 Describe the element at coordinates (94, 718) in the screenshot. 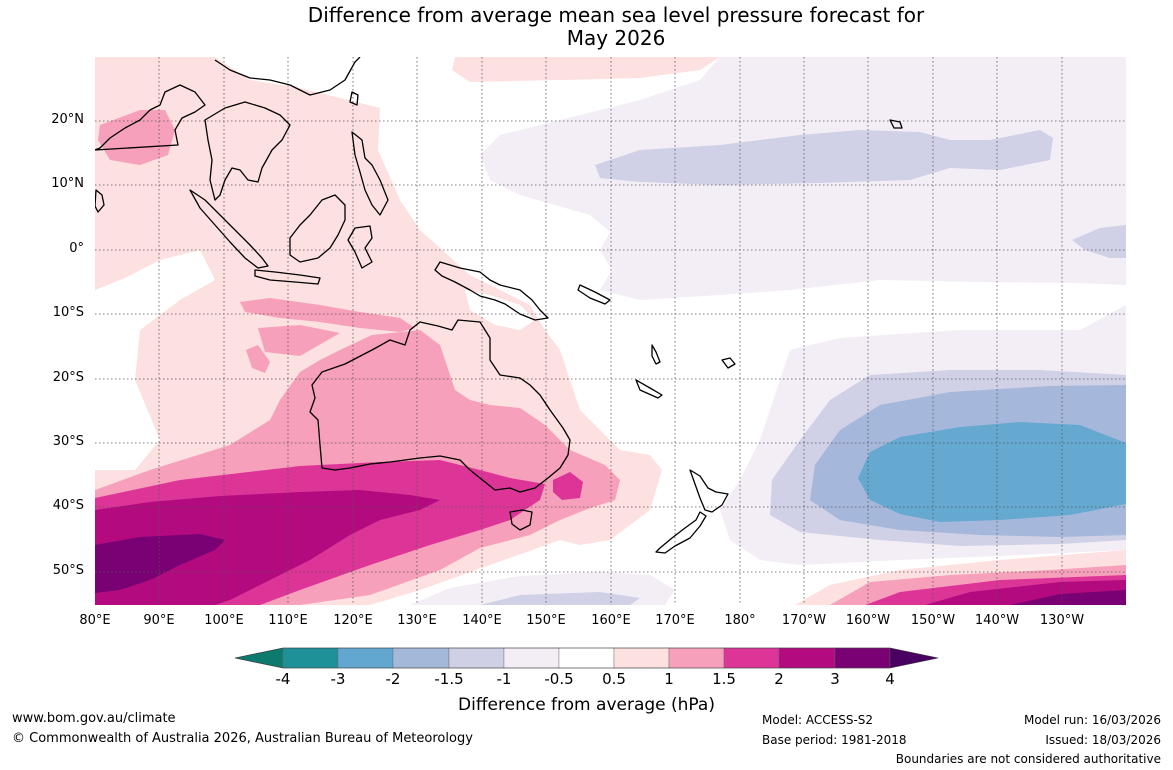

I see `footer-url: www.bom.gov.au/climate` at that location.